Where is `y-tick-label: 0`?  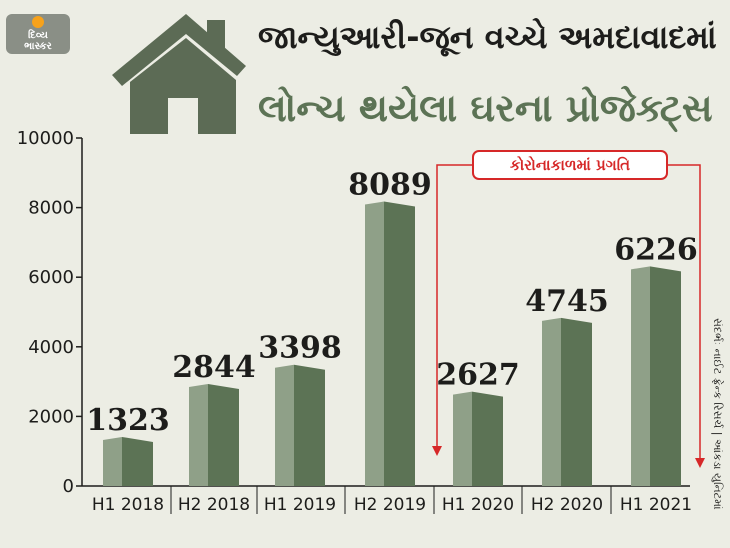 y-tick-label: 0 is located at coordinates (68, 486).